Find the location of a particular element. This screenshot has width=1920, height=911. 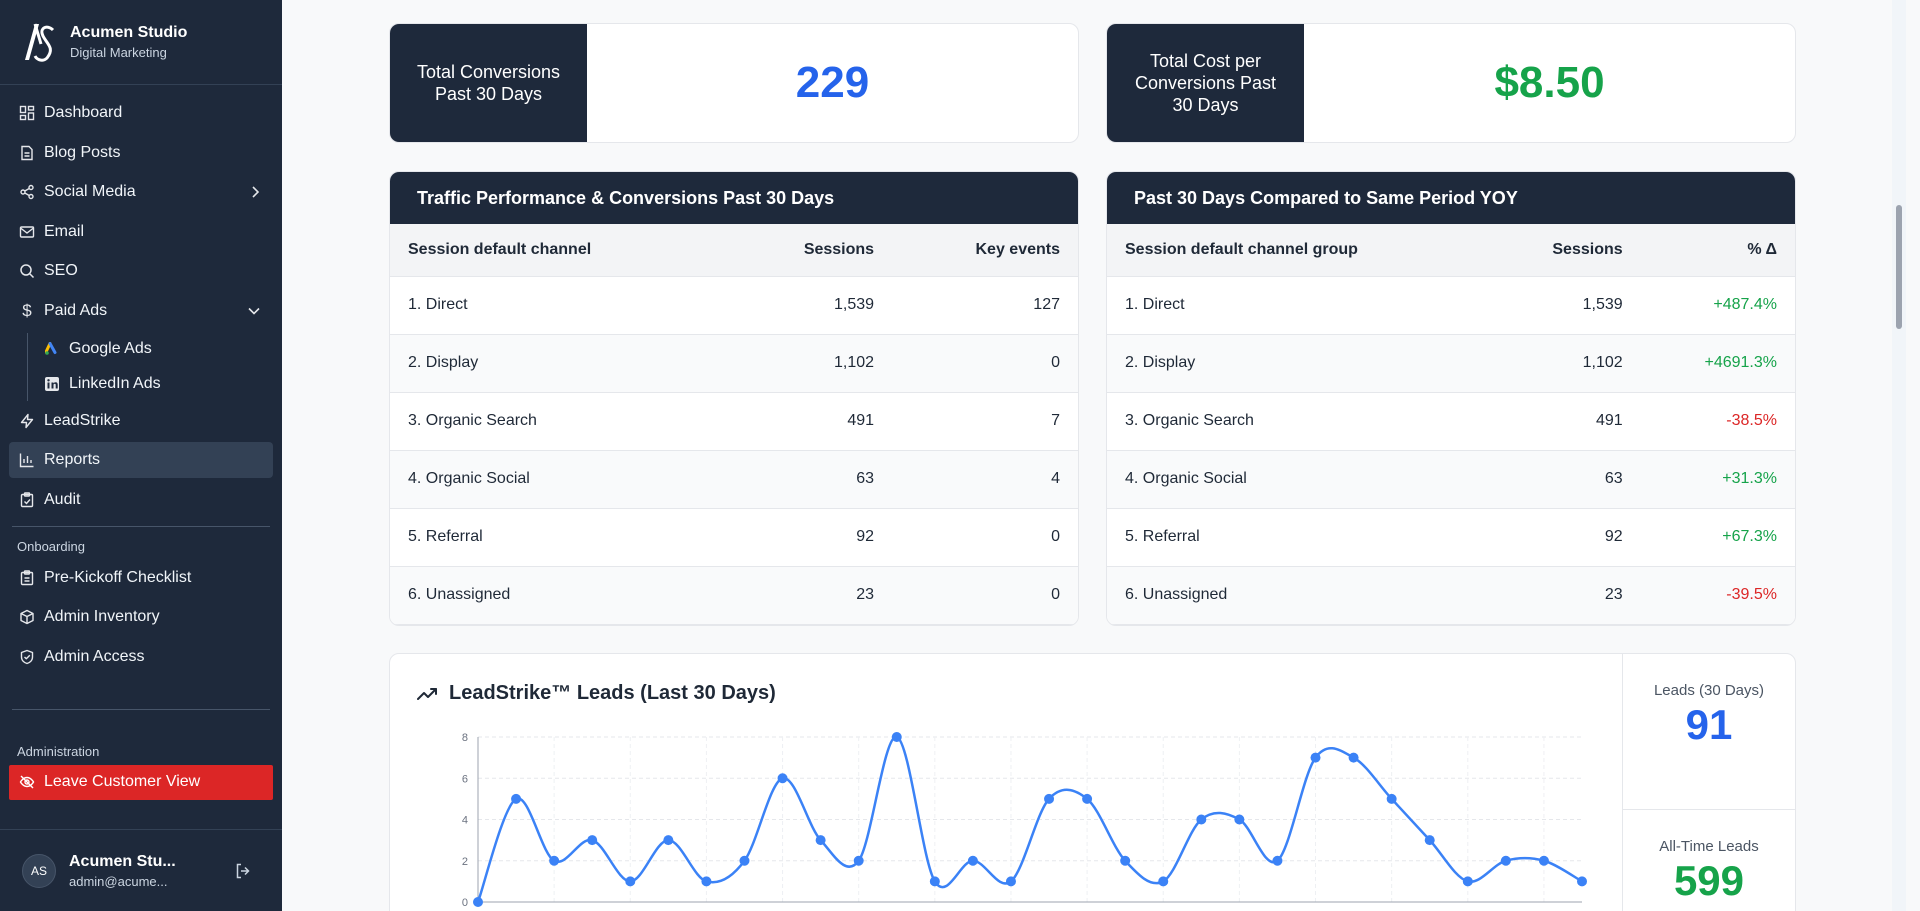

nav-reports: Reports is located at coordinates (141, 460).